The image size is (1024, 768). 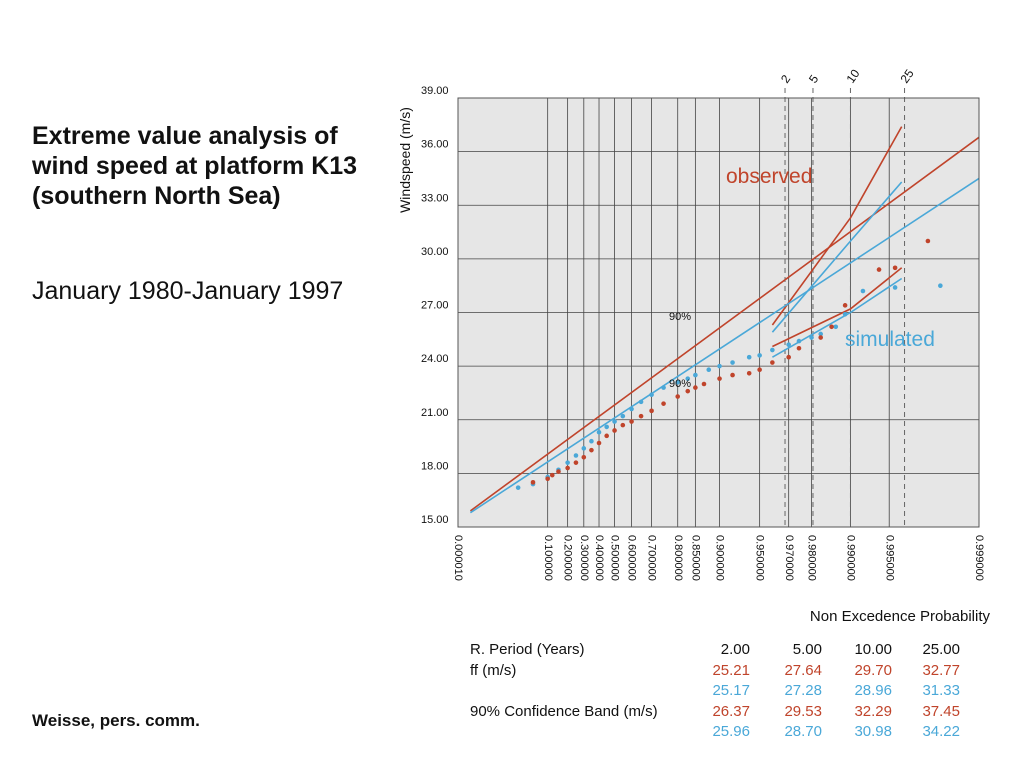 I want to click on x-tick-label: 0.800000, so click(x=678, y=558).